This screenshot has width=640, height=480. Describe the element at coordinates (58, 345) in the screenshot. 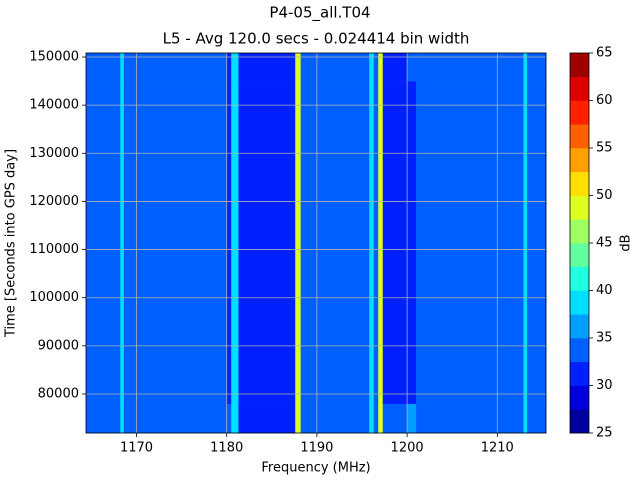

I see `y-tick-label: 90000` at that location.